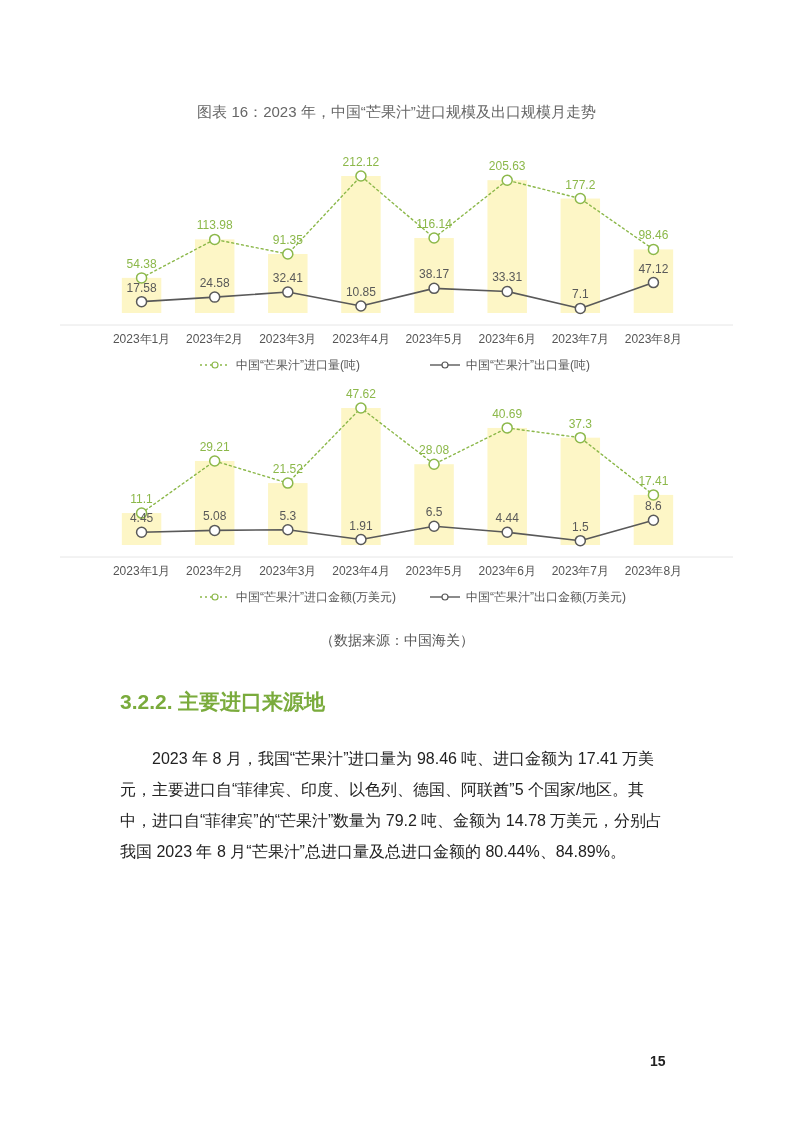 The height and width of the screenshot is (1122, 793). Describe the element at coordinates (434, 450) in the screenshot. I see `data-label: 28.08` at that location.